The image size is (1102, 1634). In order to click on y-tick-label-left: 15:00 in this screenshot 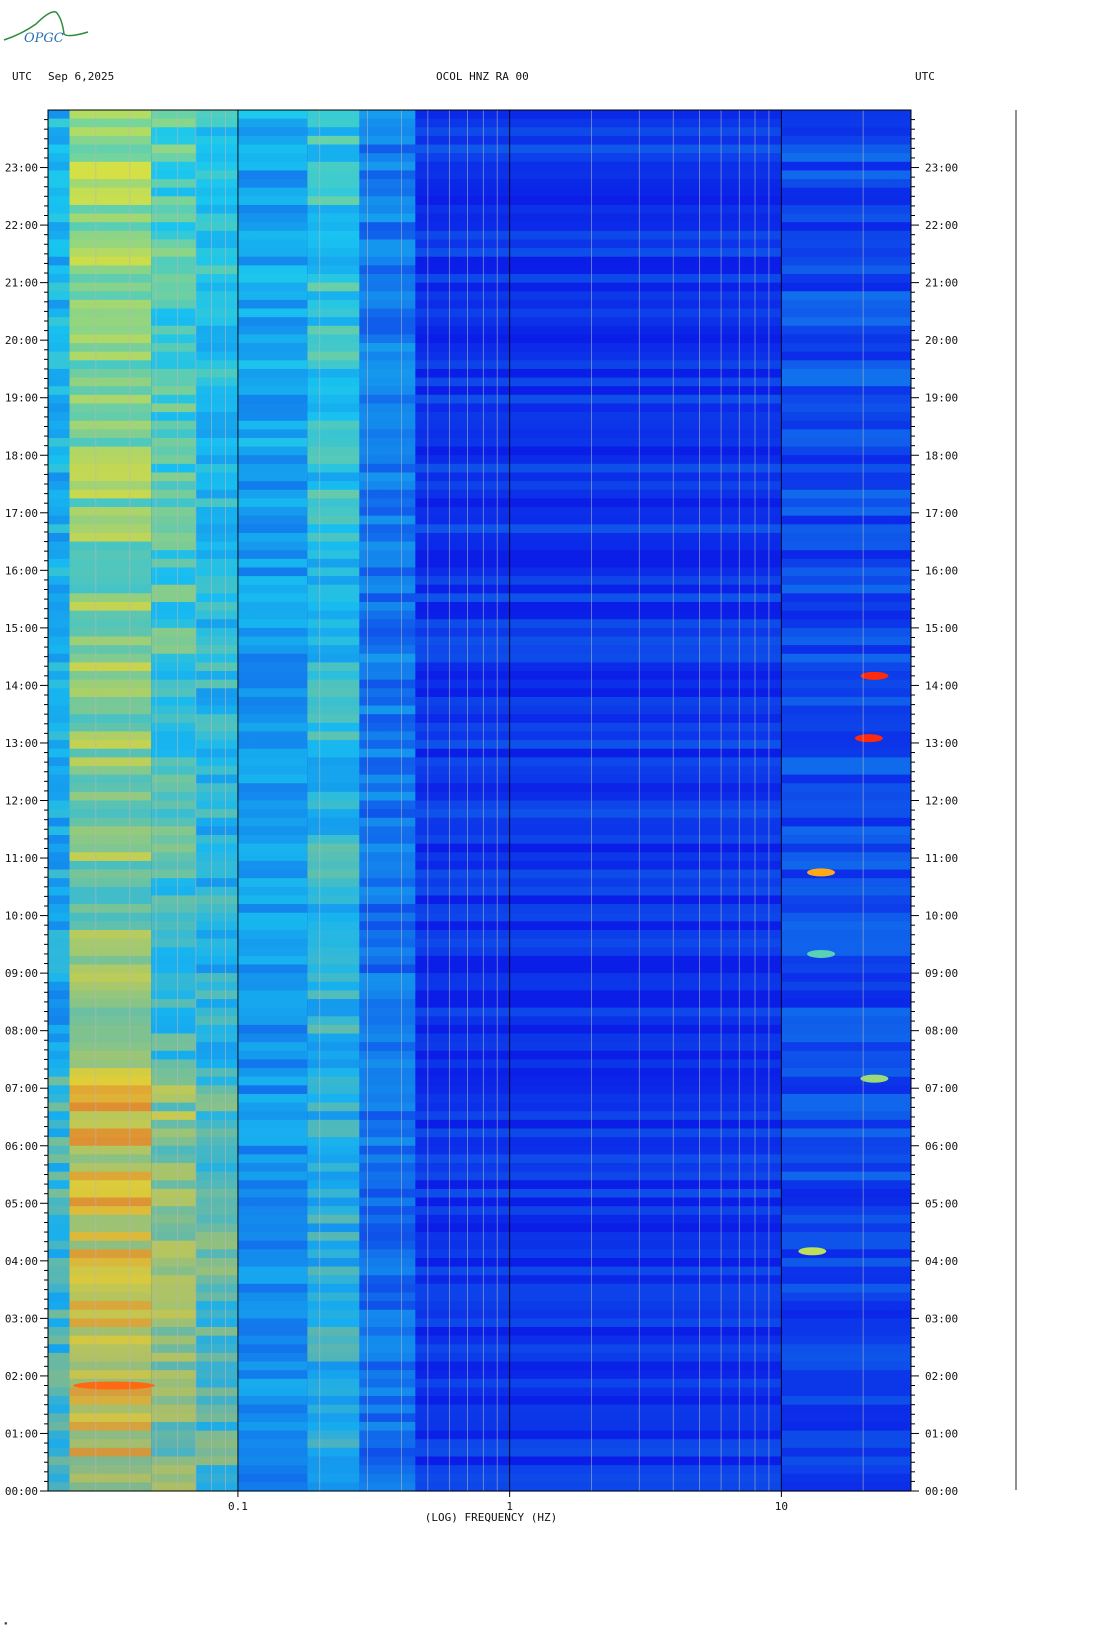, I will do `click(21, 628)`.